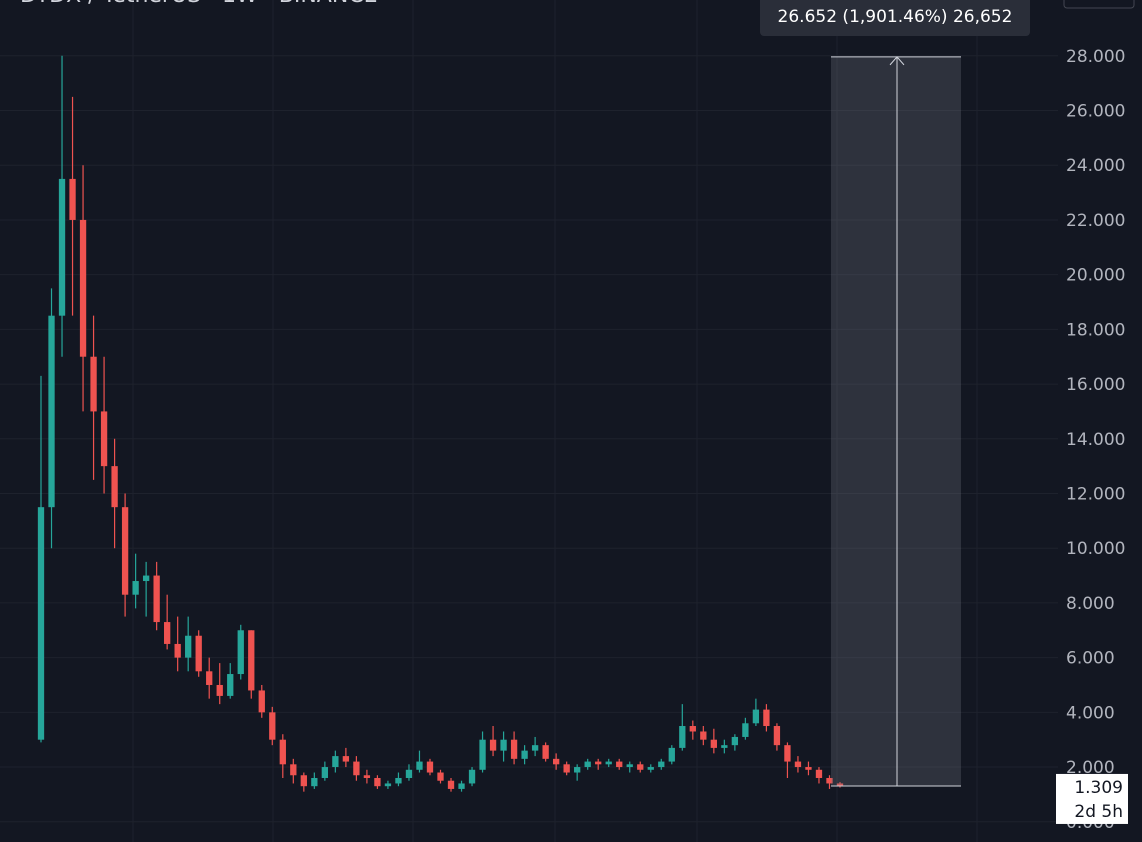  What do you see at coordinates (199, 4) in the screenshot?
I see `chart-title: DYDX / TetherUS · 1W · BINANCE` at bounding box center [199, 4].